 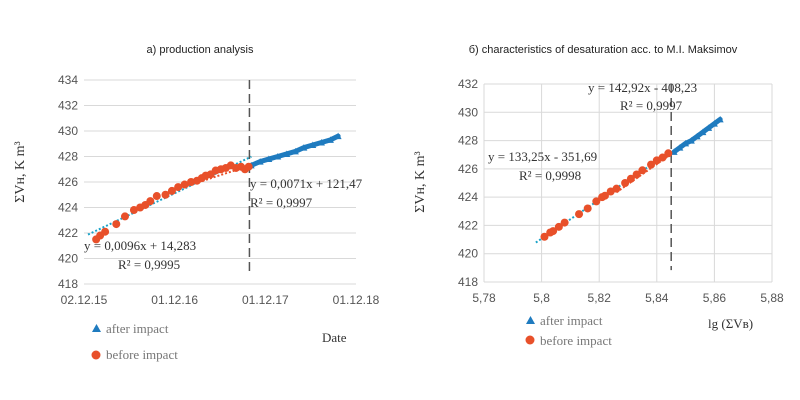 I want to click on chart-b-after-r2: R² = 0,9997, so click(x=651, y=105).